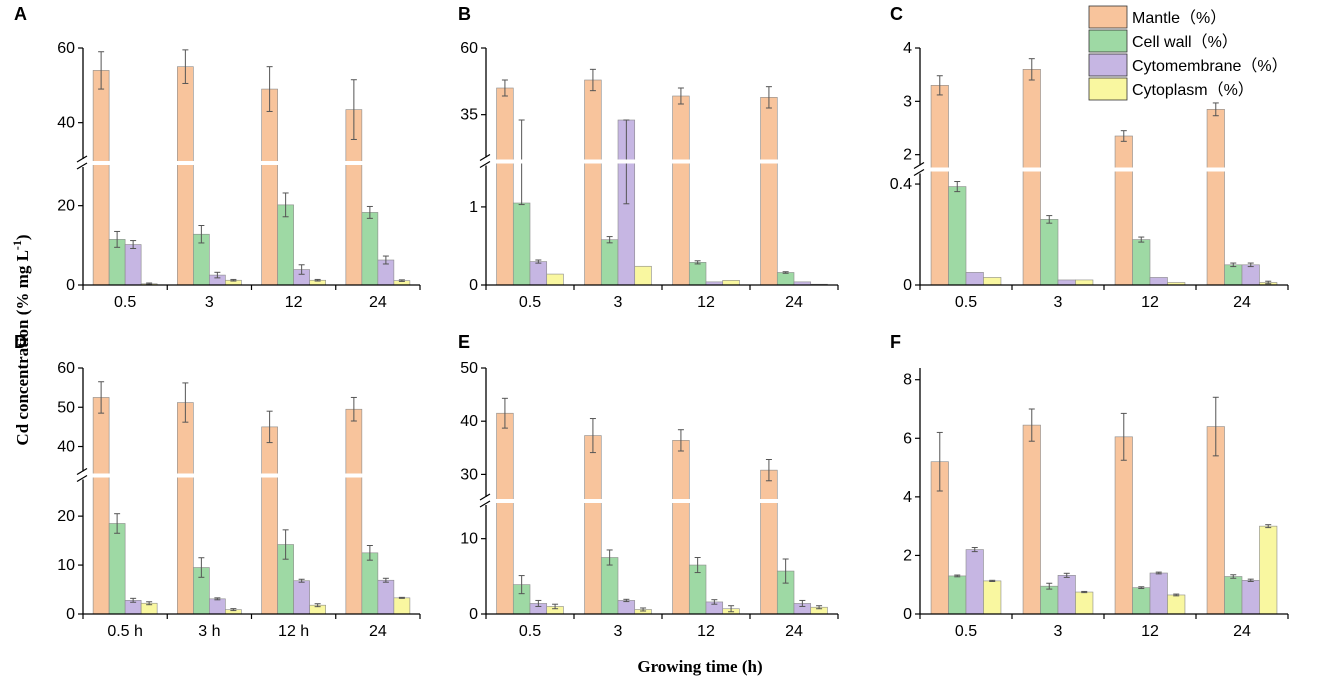 This screenshot has height=683, width=1325. What do you see at coordinates (469, 48) in the screenshot?
I see `y-tick-label: 60` at bounding box center [469, 48].